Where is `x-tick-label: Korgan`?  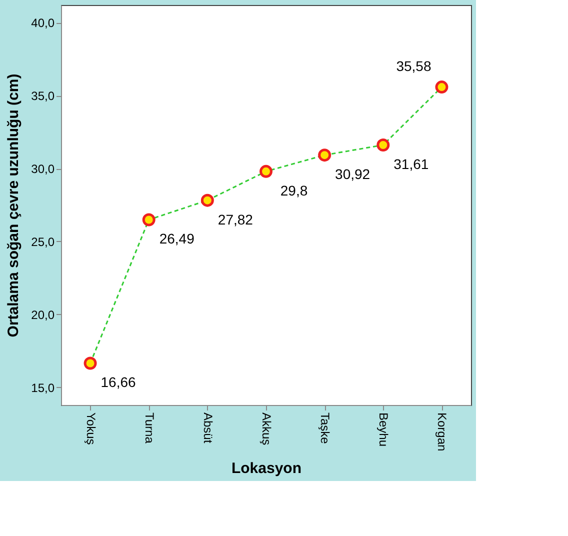
x-tick-label: Korgan is located at coordinates (442, 432).